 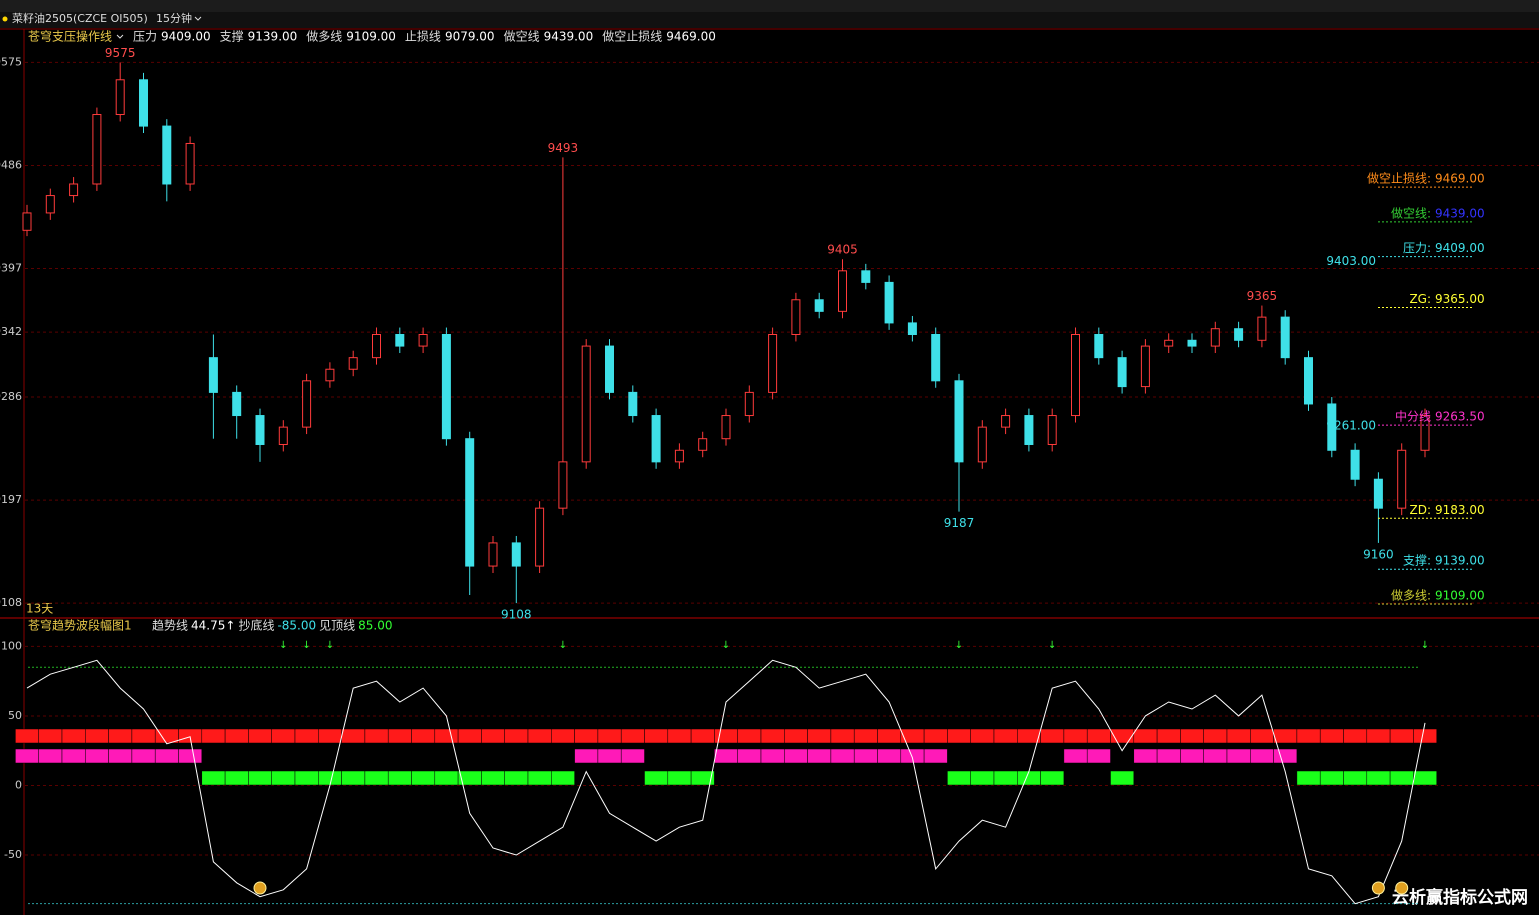 What do you see at coordinates (232, 36) in the screenshot?
I see `param-name: 支撑` at bounding box center [232, 36].